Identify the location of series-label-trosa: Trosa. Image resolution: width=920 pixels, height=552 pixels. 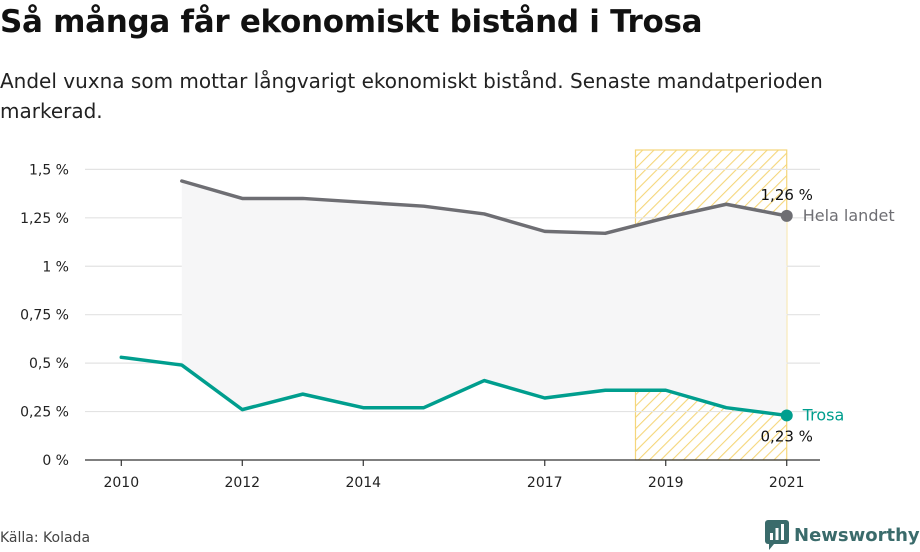
(823, 414).